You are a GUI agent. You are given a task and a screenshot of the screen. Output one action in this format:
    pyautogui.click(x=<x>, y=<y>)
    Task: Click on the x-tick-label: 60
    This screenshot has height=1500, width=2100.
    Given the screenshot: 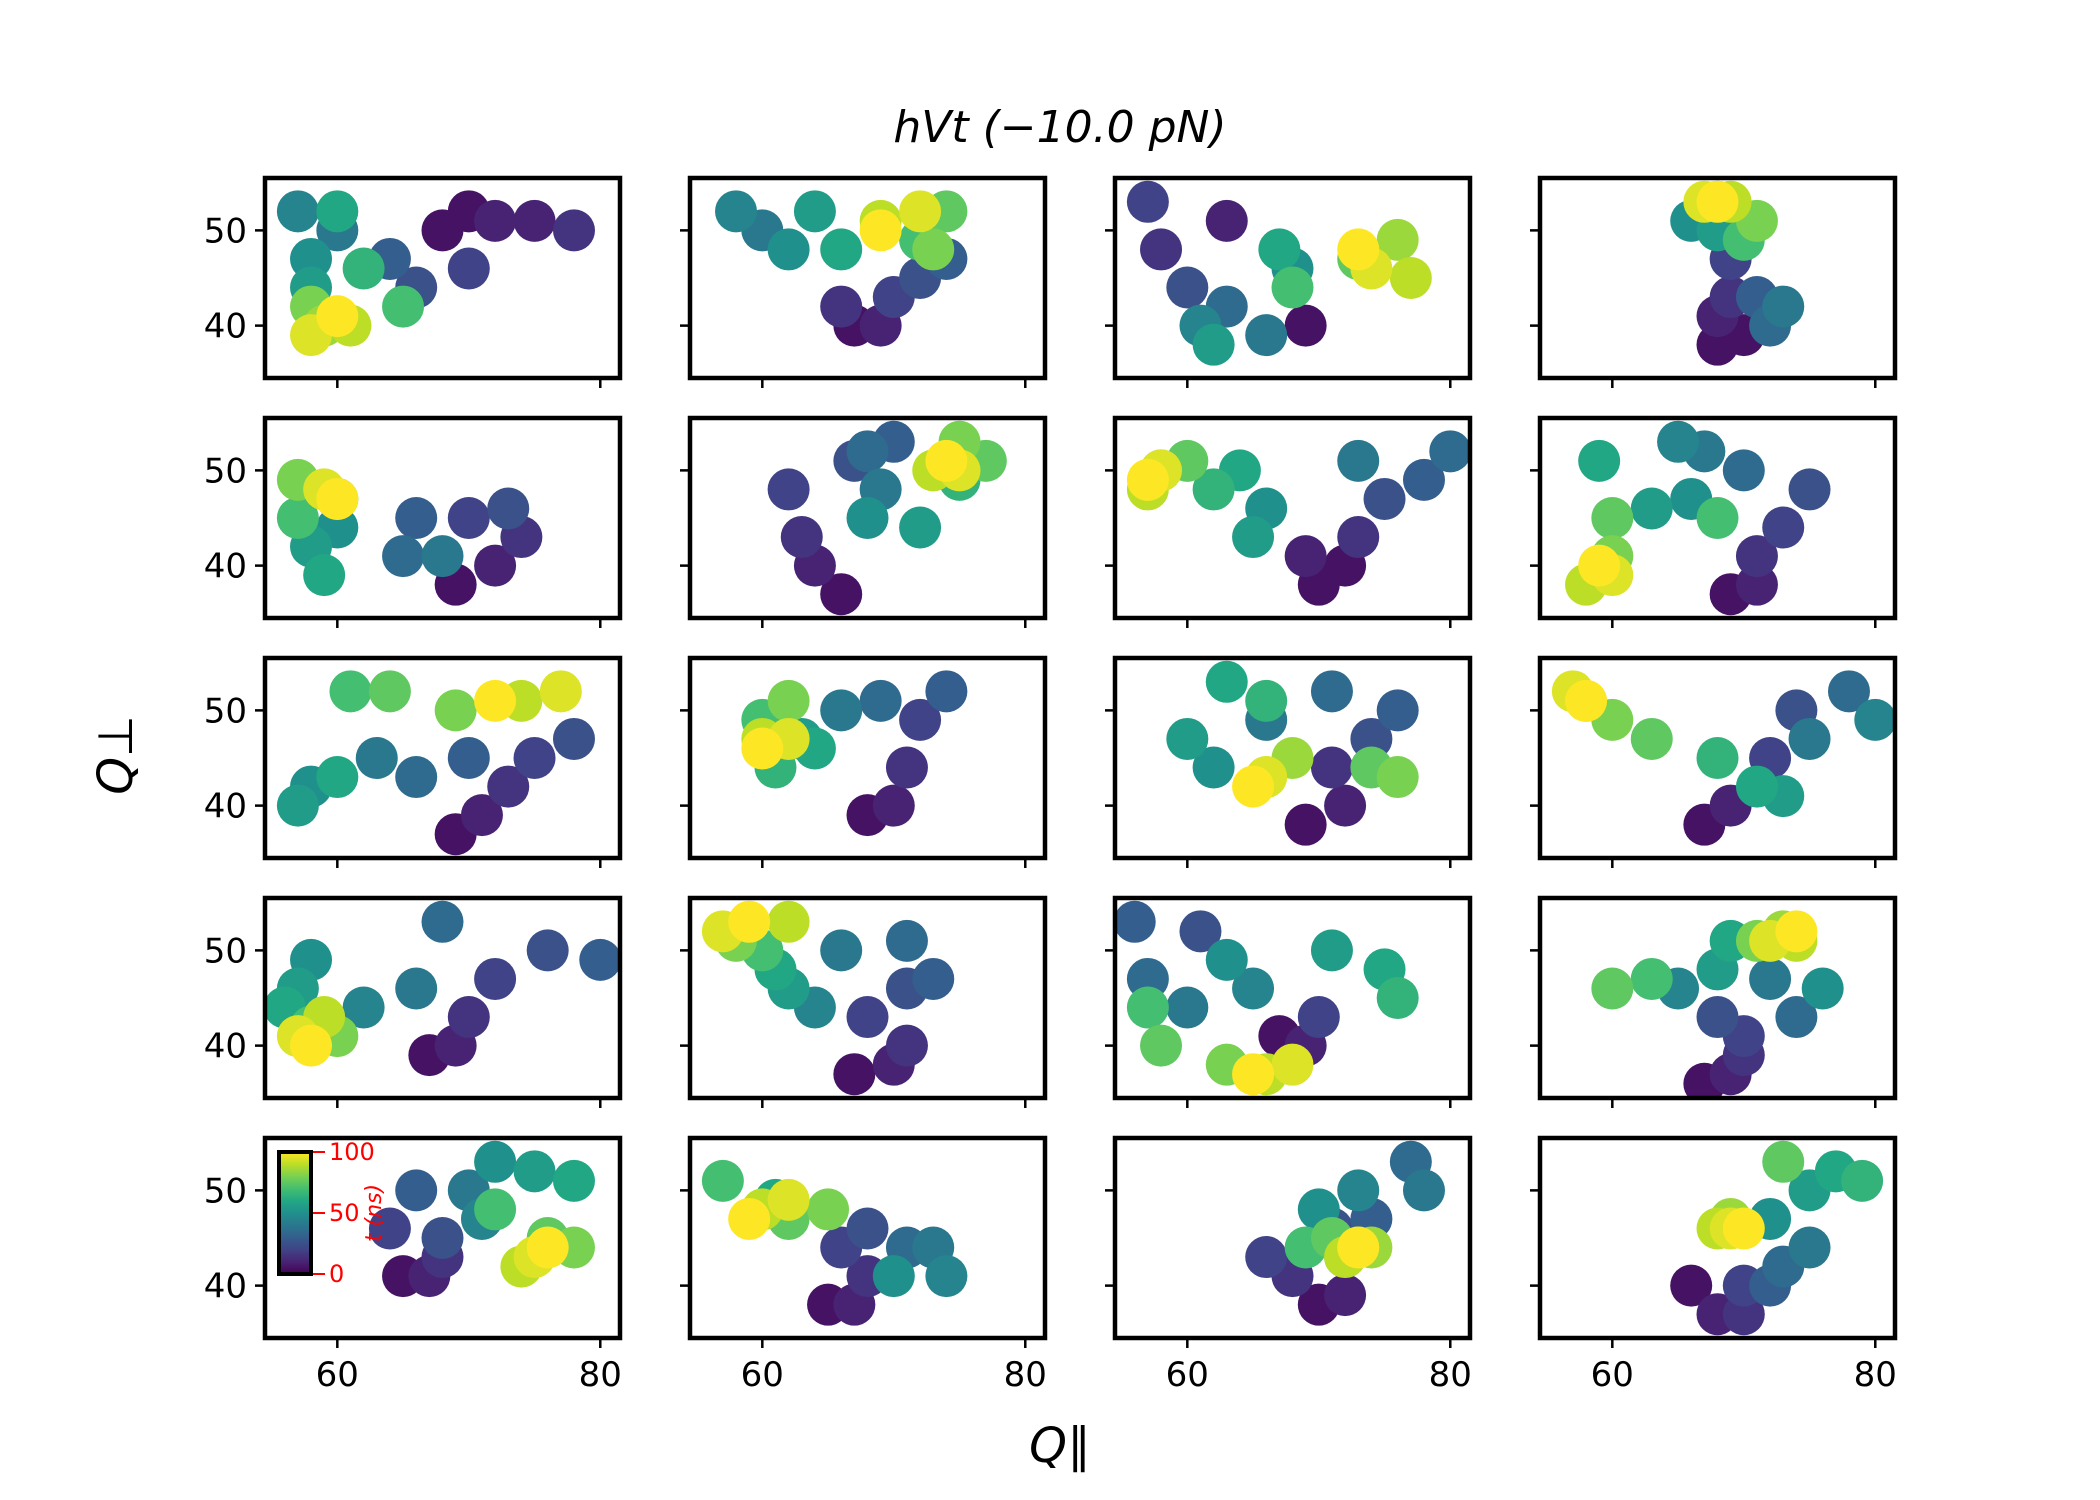 What is the action you would take?
    pyautogui.click(x=337, y=1375)
    